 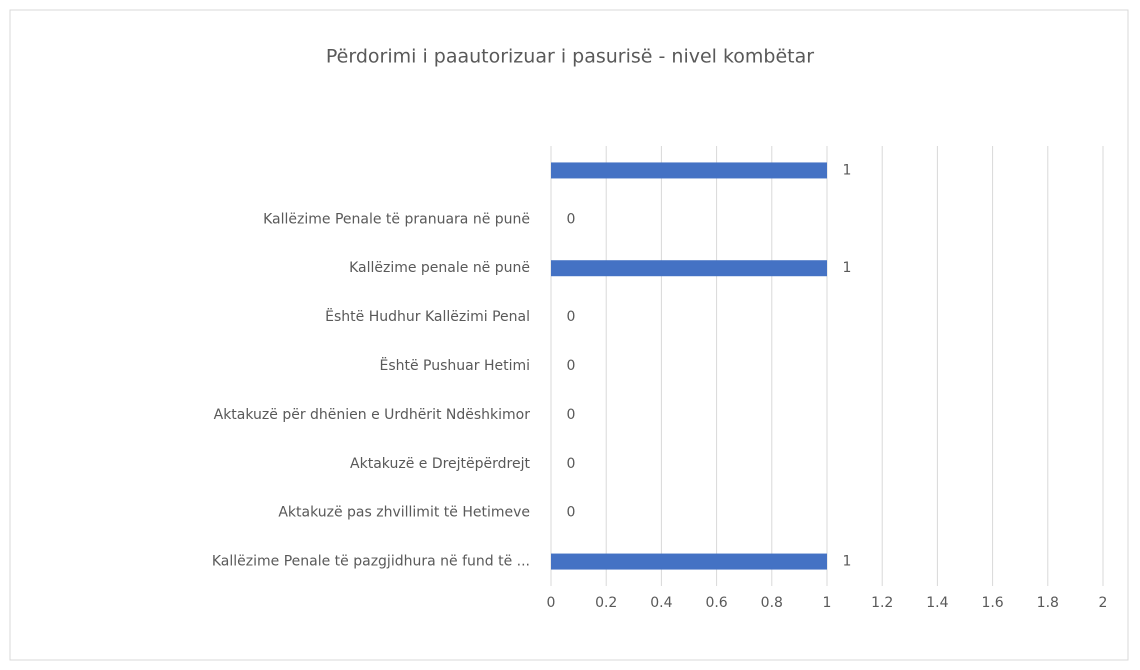 What do you see at coordinates (1048, 603) in the screenshot?
I see `x-tick-label: 1.8` at bounding box center [1048, 603].